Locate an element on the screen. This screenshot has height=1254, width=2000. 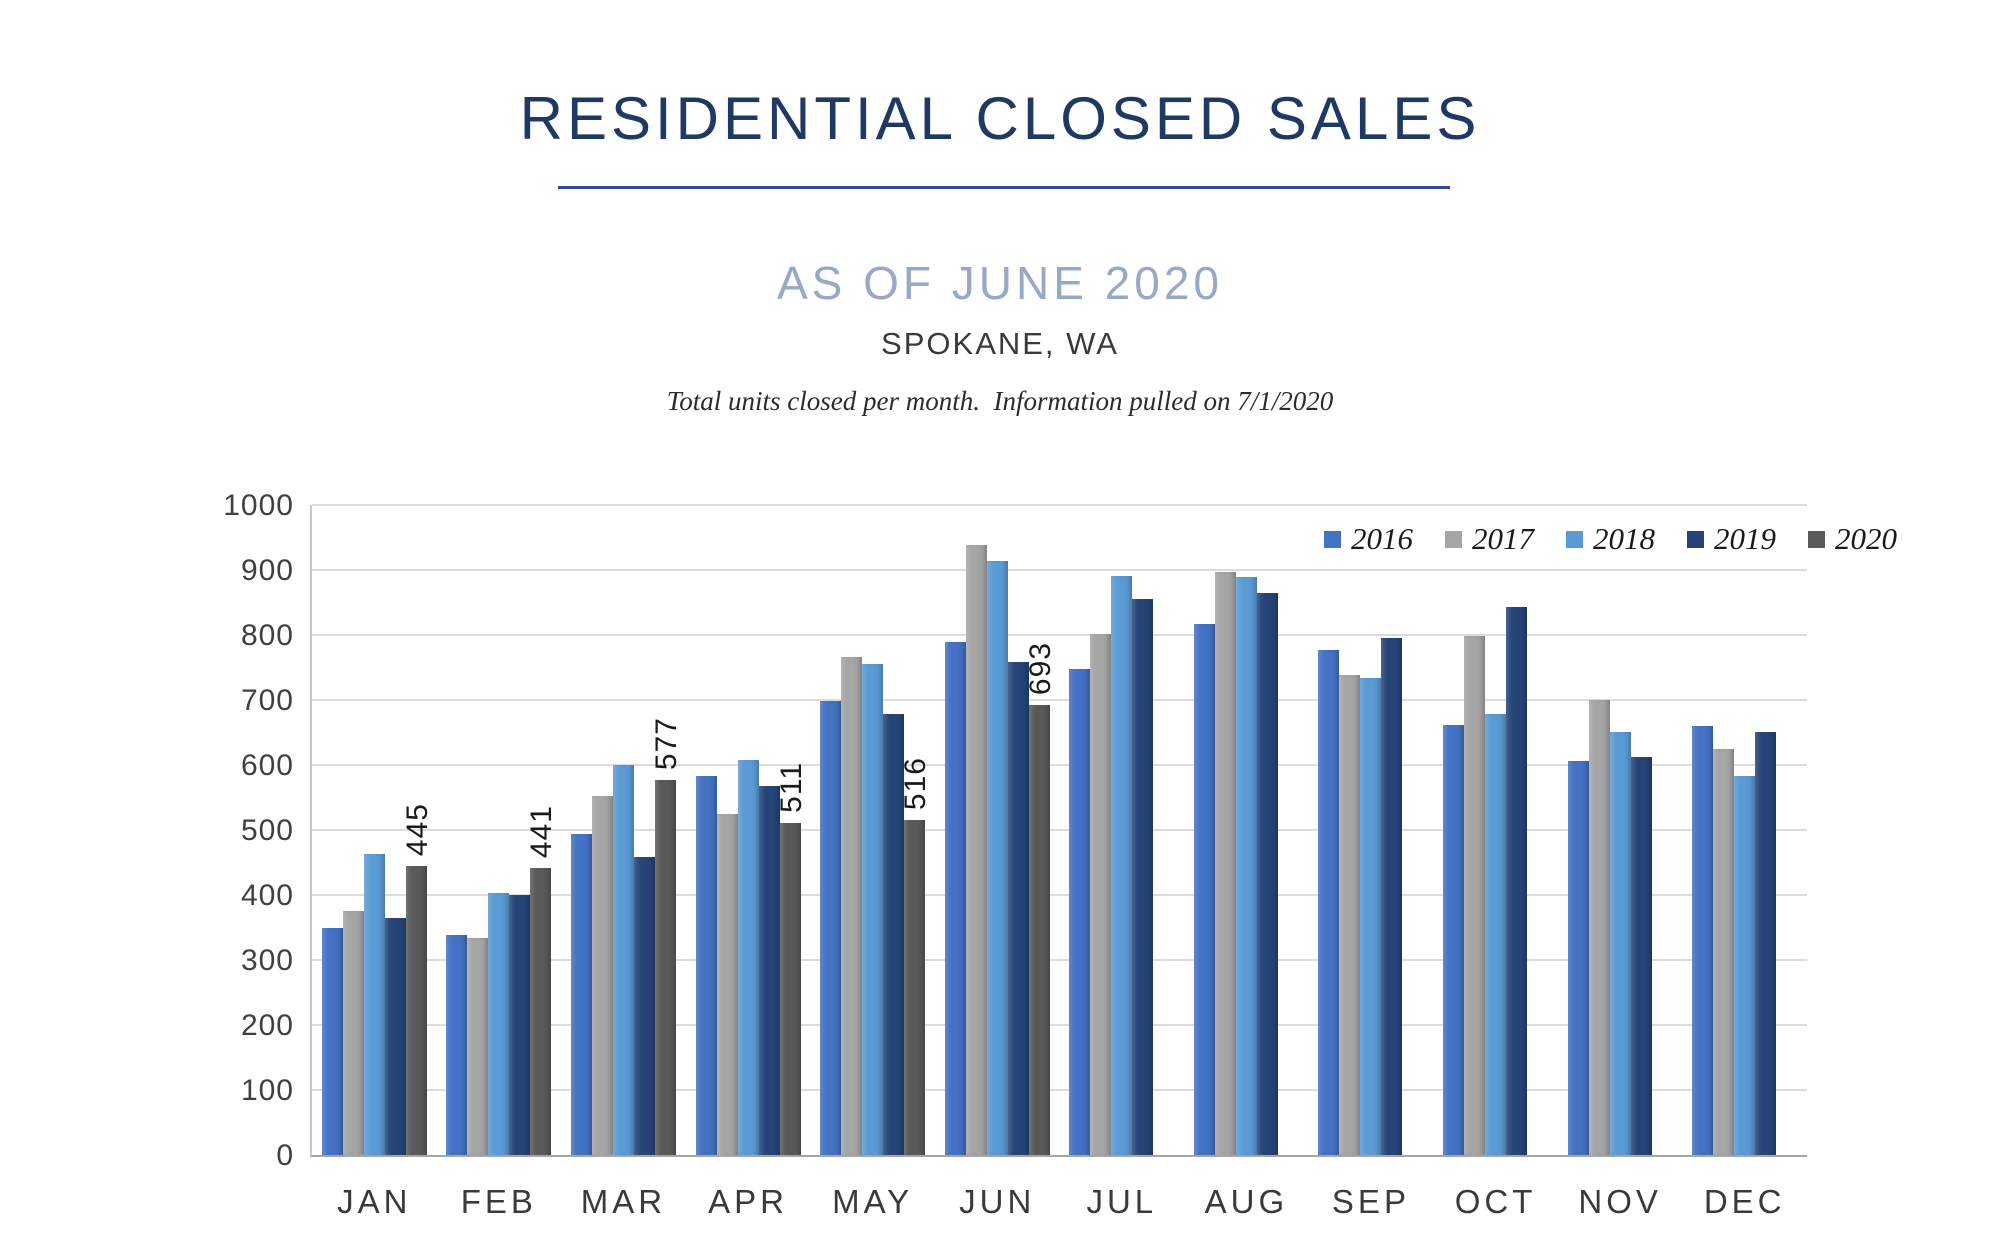
legend: 2016 2017 2018 2019 2020 is located at coordinates (1610, 539).